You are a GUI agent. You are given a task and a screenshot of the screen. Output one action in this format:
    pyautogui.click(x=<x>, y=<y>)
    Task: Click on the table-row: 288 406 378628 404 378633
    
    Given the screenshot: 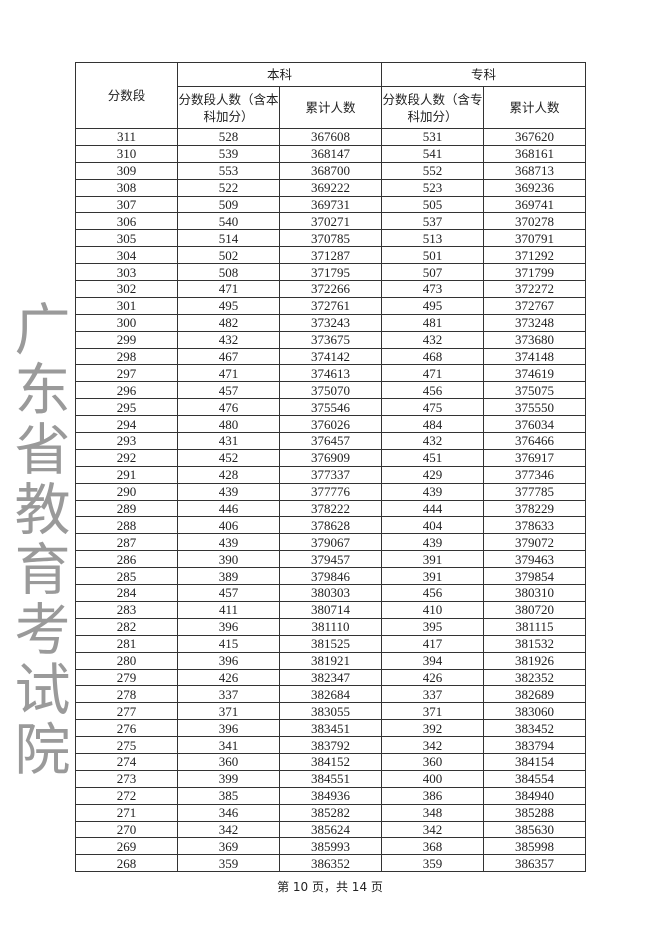 What is the action you would take?
    pyautogui.click(x=331, y=525)
    